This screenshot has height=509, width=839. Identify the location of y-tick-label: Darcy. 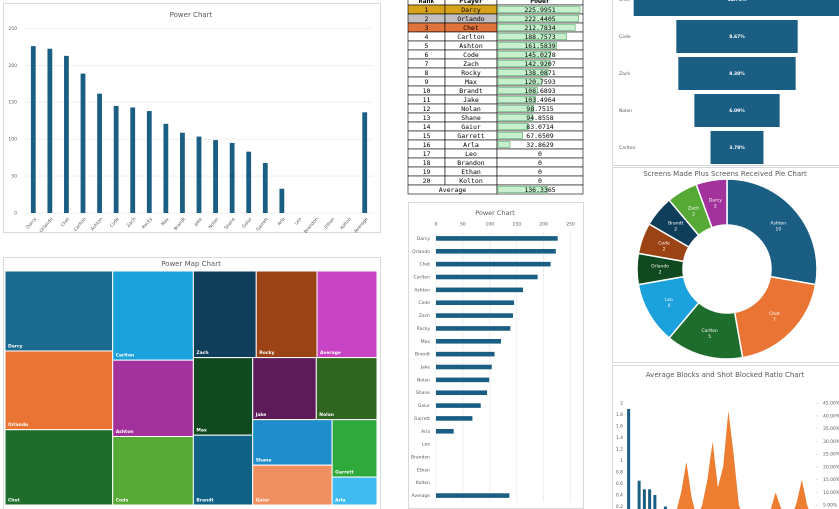
(423, 239).